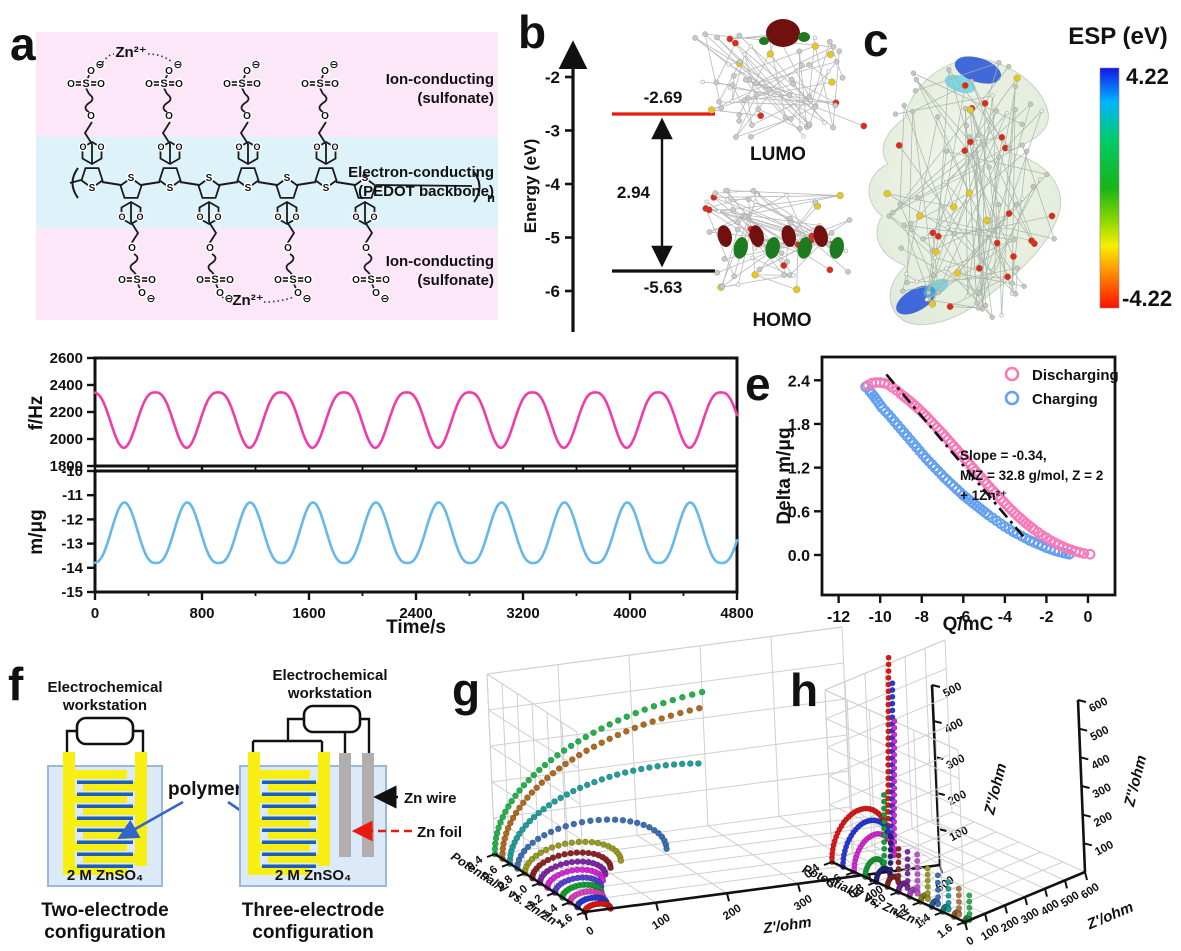 This screenshot has width=1181, height=951. What do you see at coordinates (552, 291) in the screenshot?
I see `energy-tick-label: -6` at bounding box center [552, 291].